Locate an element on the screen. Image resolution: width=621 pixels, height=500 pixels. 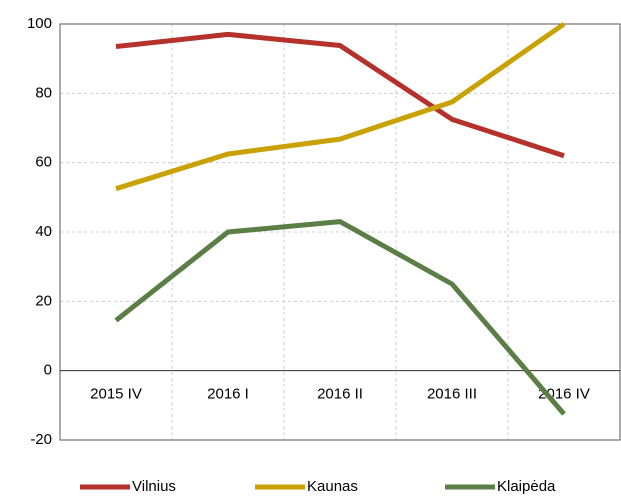
x-tick-label: 2016 I is located at coordinates (228, 394).